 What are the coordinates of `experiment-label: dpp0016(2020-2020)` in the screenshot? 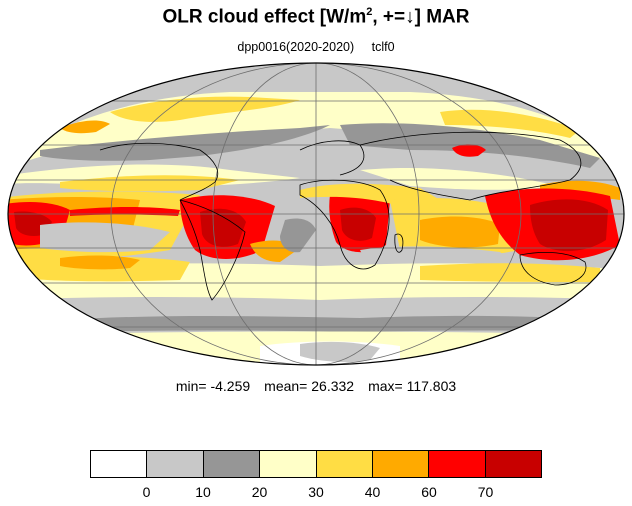 It's located at (296, 47).